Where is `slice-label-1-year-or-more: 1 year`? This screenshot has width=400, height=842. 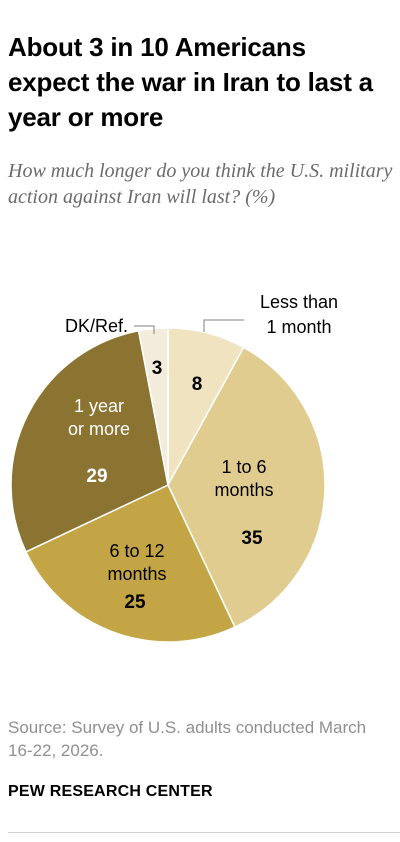
slice-label-1-year-or-more: 1 year is located at coordinates (99, 406).